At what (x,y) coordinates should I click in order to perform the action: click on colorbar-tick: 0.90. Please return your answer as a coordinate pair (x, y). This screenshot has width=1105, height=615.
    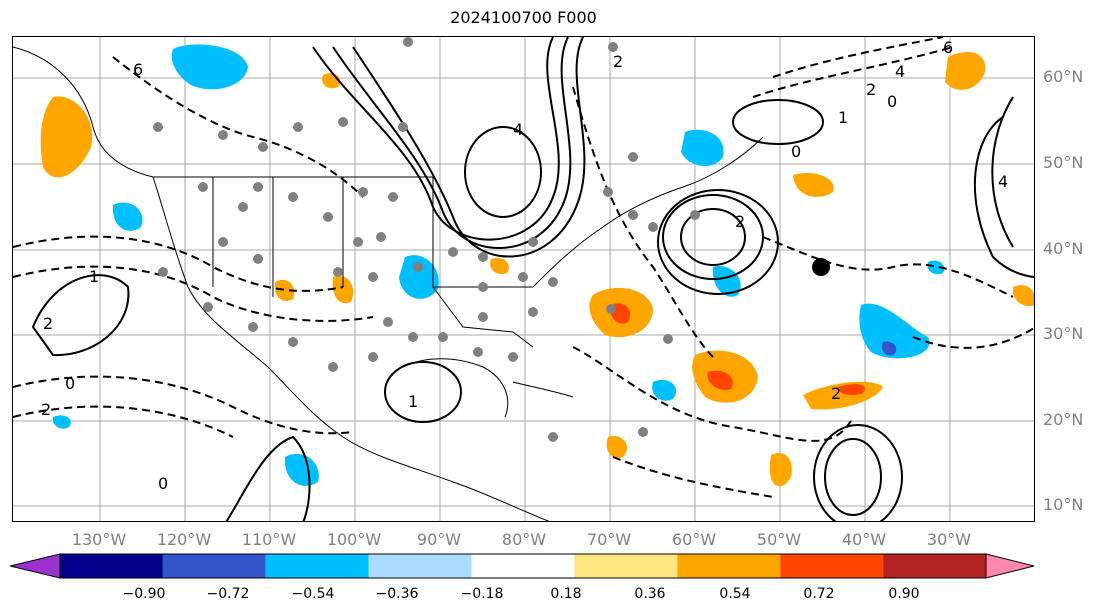
    Looking at the image, I should click on (904, 594).